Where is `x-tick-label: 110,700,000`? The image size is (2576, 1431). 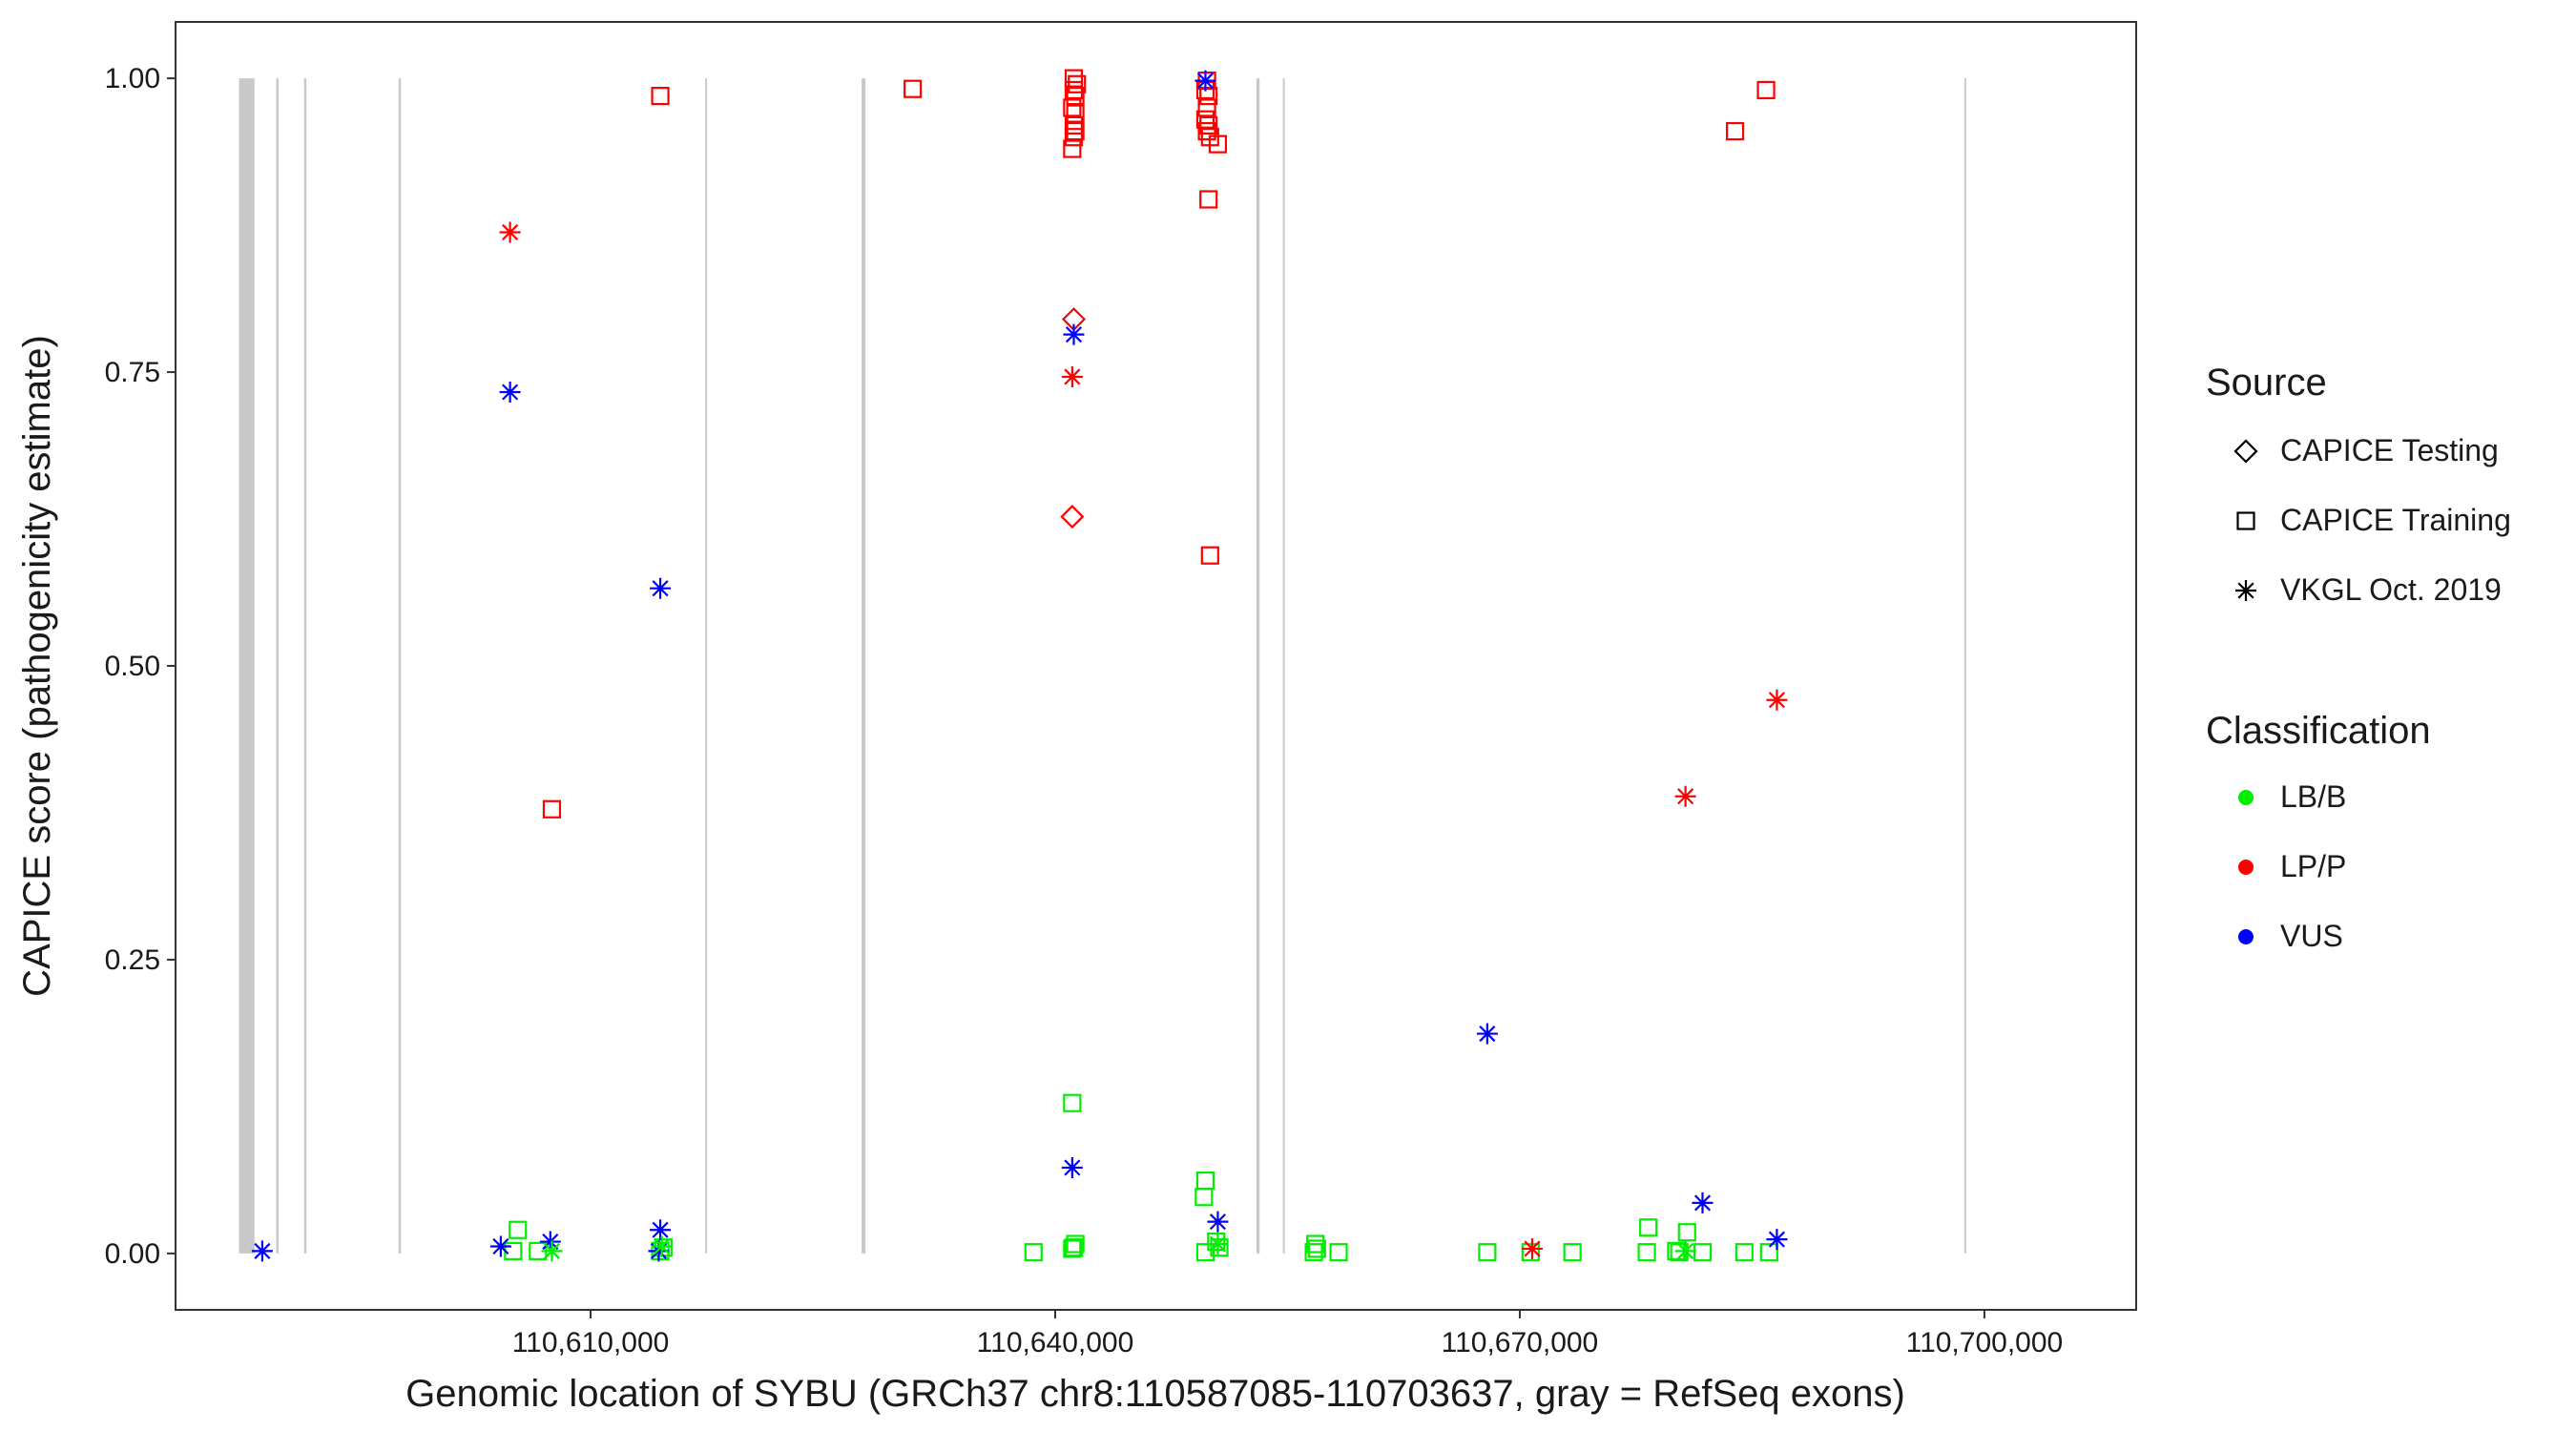 x-tick-label: 110,700,000 is located at coordinates (1985, 1342).